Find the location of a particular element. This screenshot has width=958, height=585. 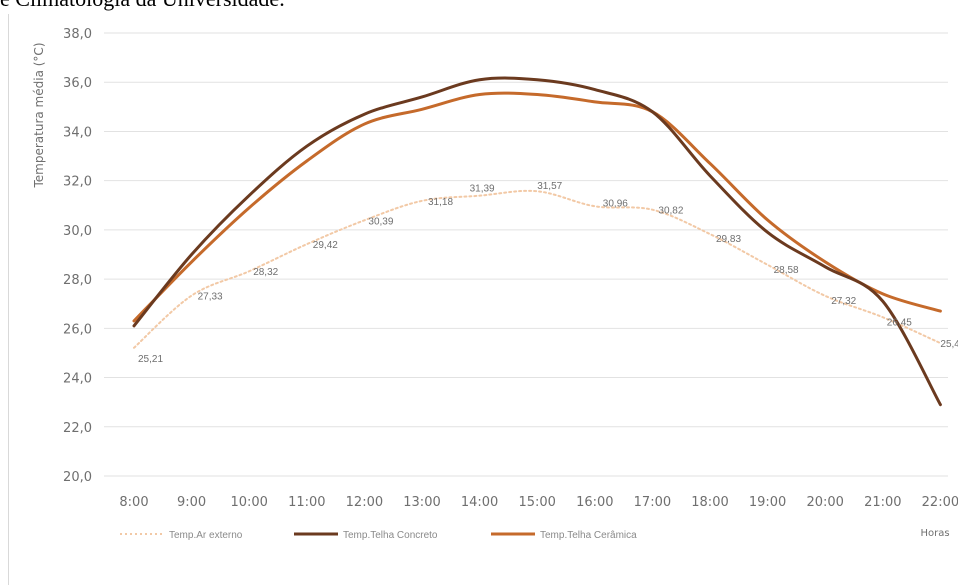

x-tick-label: 18:00 is located at coordinates (709, 502).